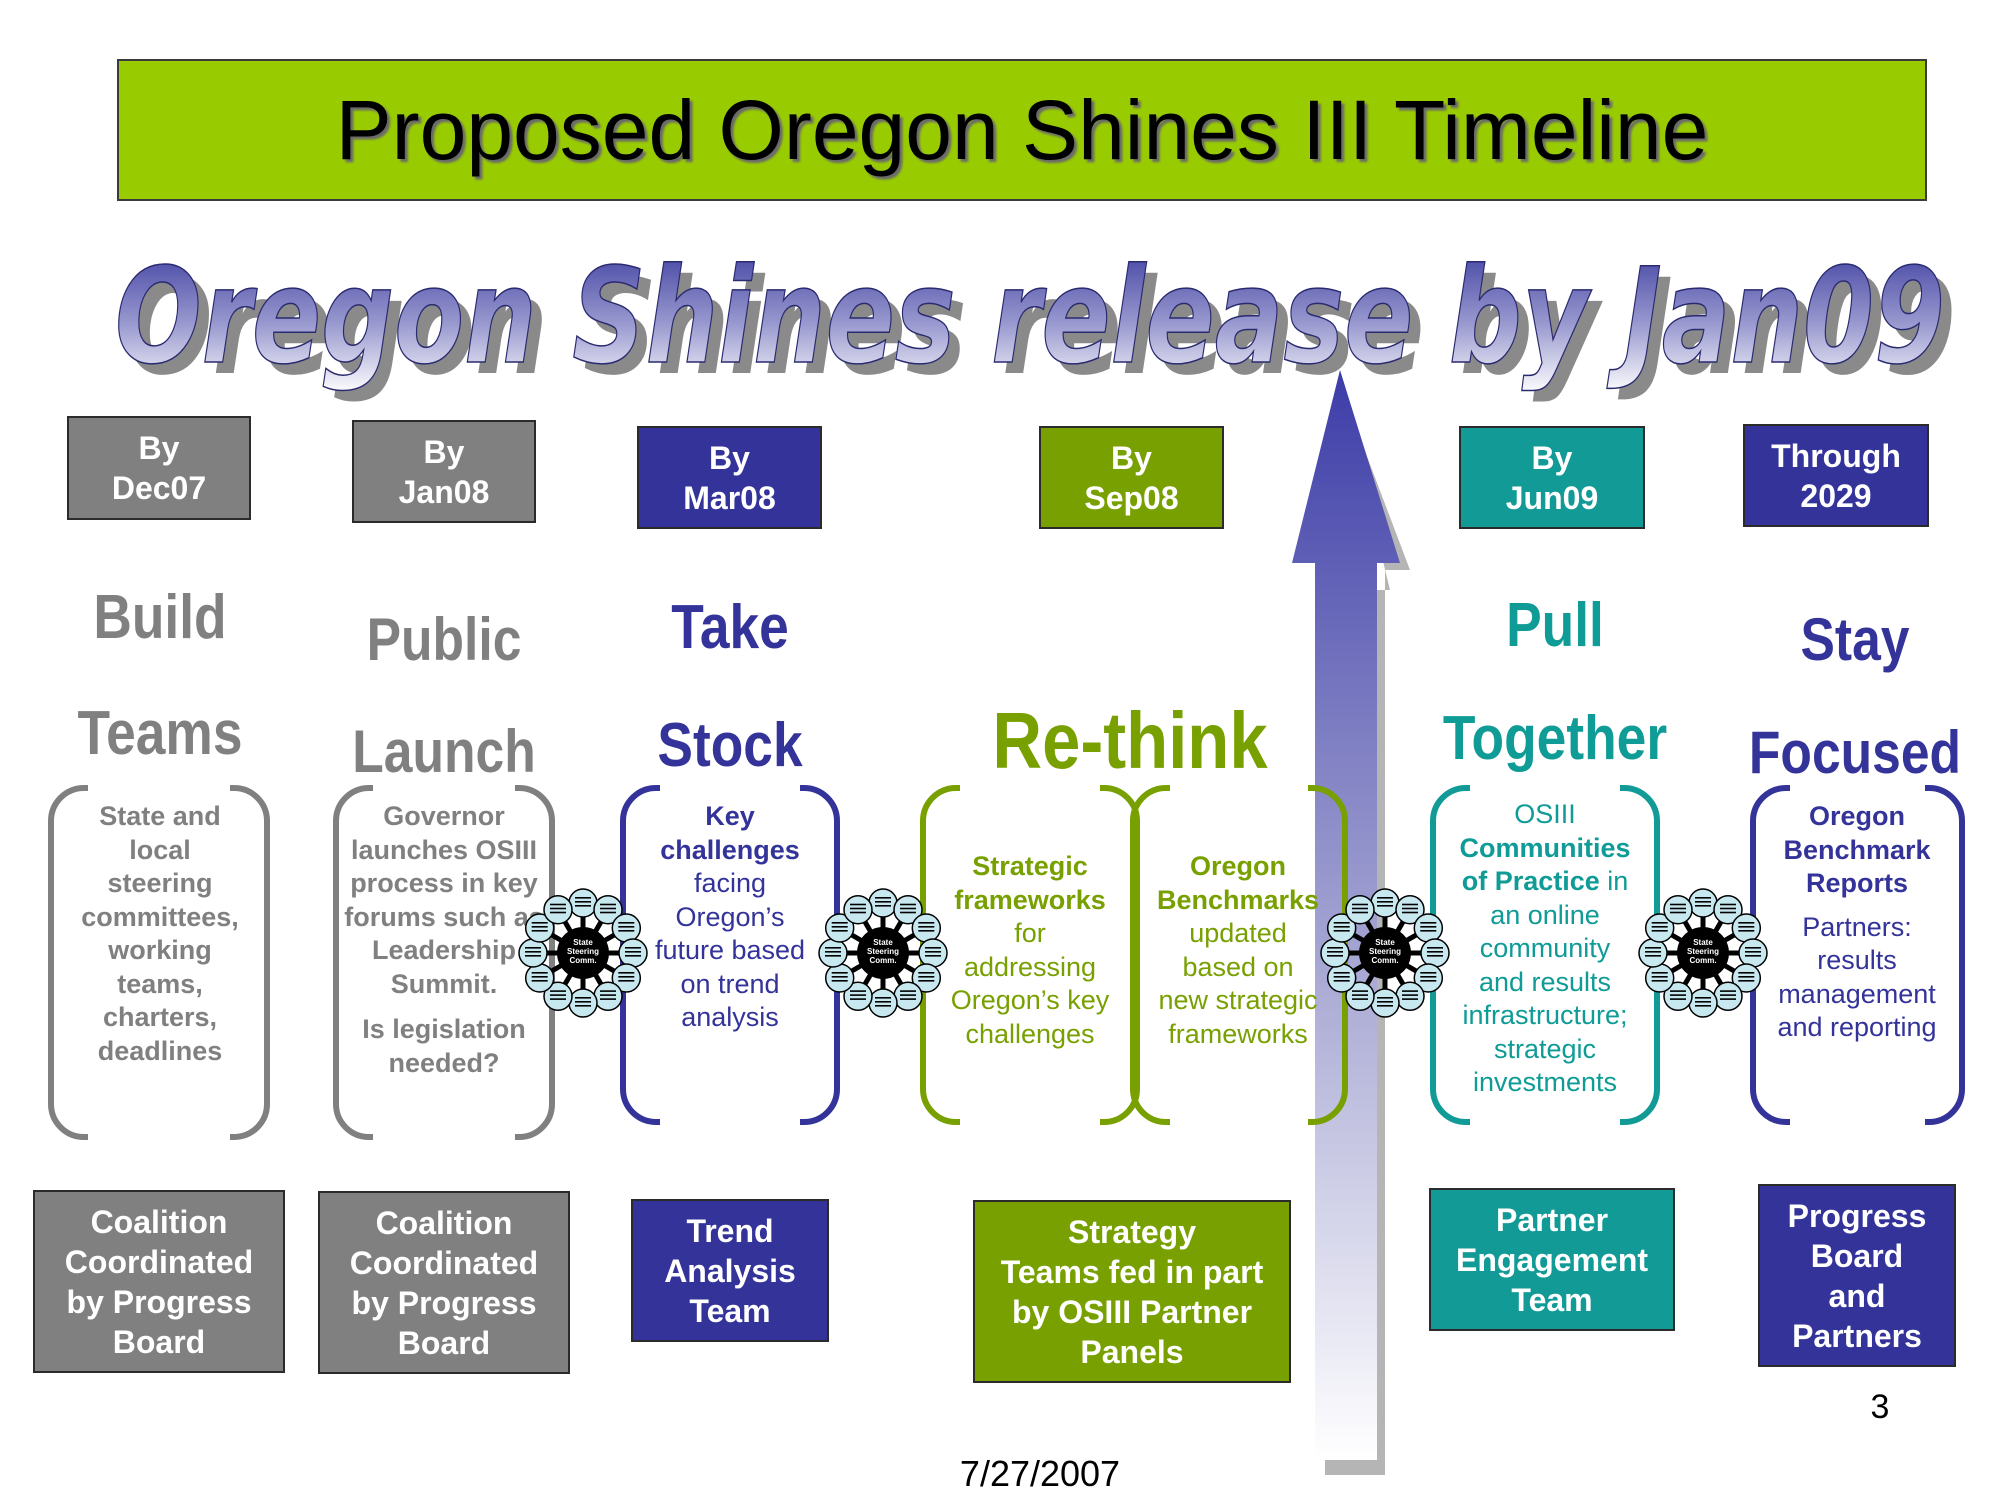 Image resolution: width=2000 pixels, height=1500 pixels. Describe the element at coordinates (1552, 1219) in the screenshot. I see `team-line: Partner` at that location.